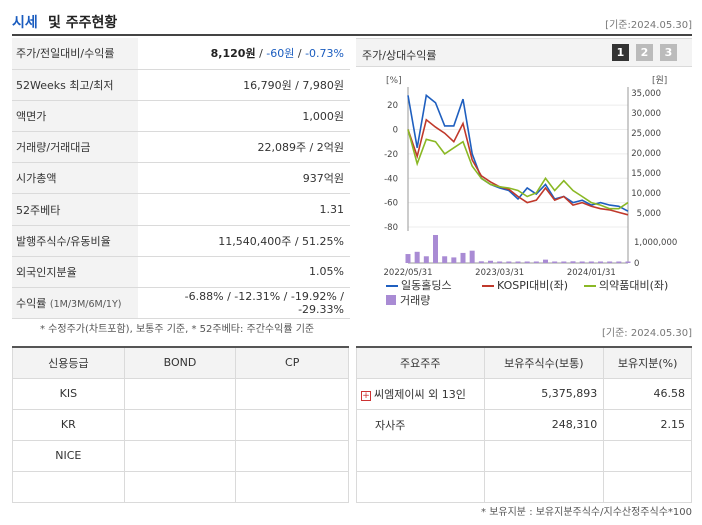 This screenshot has height=525, width=702. What do you see at coordinates (420, 393) in the screenshot?
I see `holder-name-cell: + 씨엠제이씨 외 13인` at bounding box center [420, 393].